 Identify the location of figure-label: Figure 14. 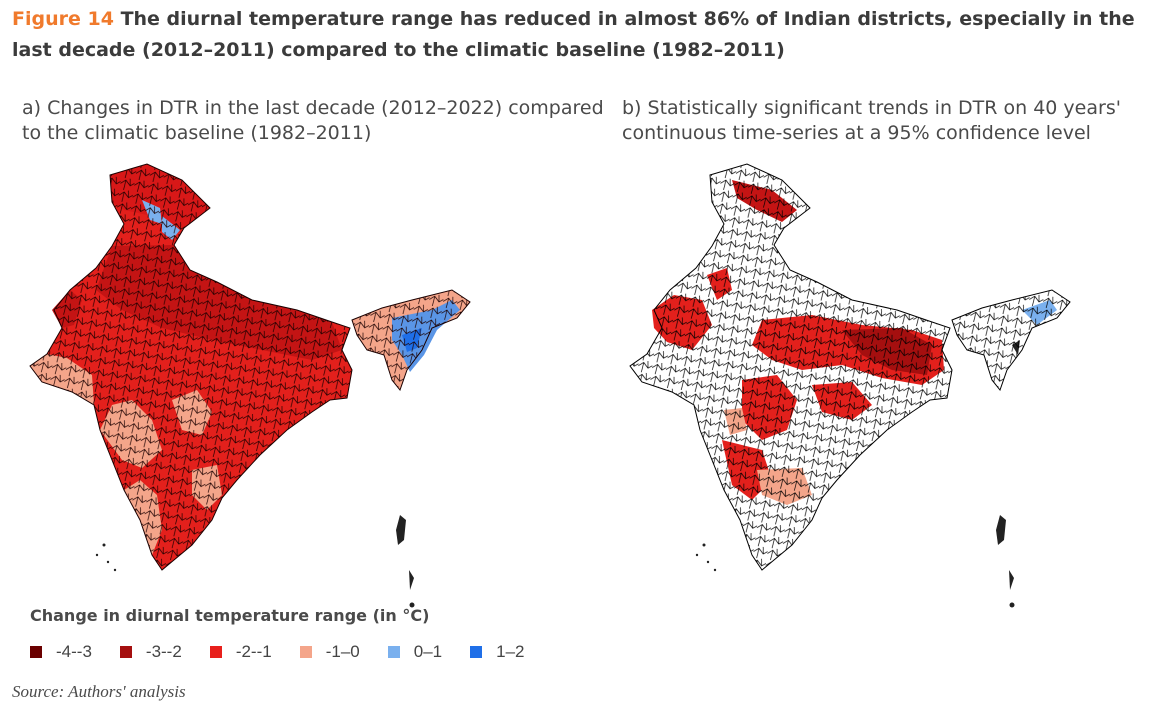
(63, 19).